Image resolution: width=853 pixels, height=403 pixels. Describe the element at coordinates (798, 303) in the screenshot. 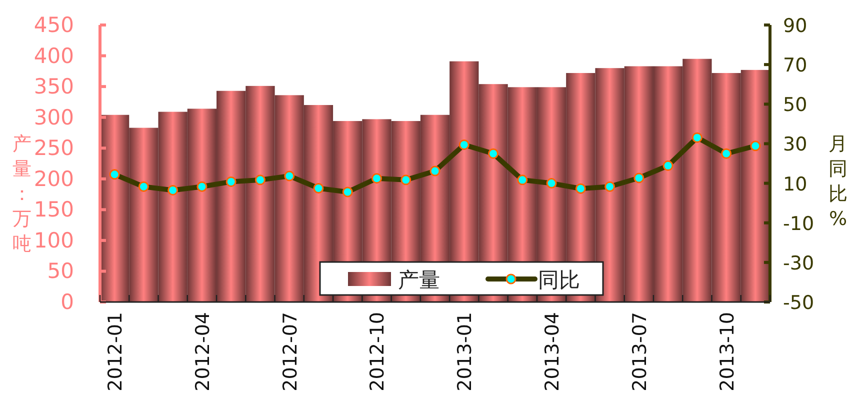

I see `y2-tick-label: -50` at that location.